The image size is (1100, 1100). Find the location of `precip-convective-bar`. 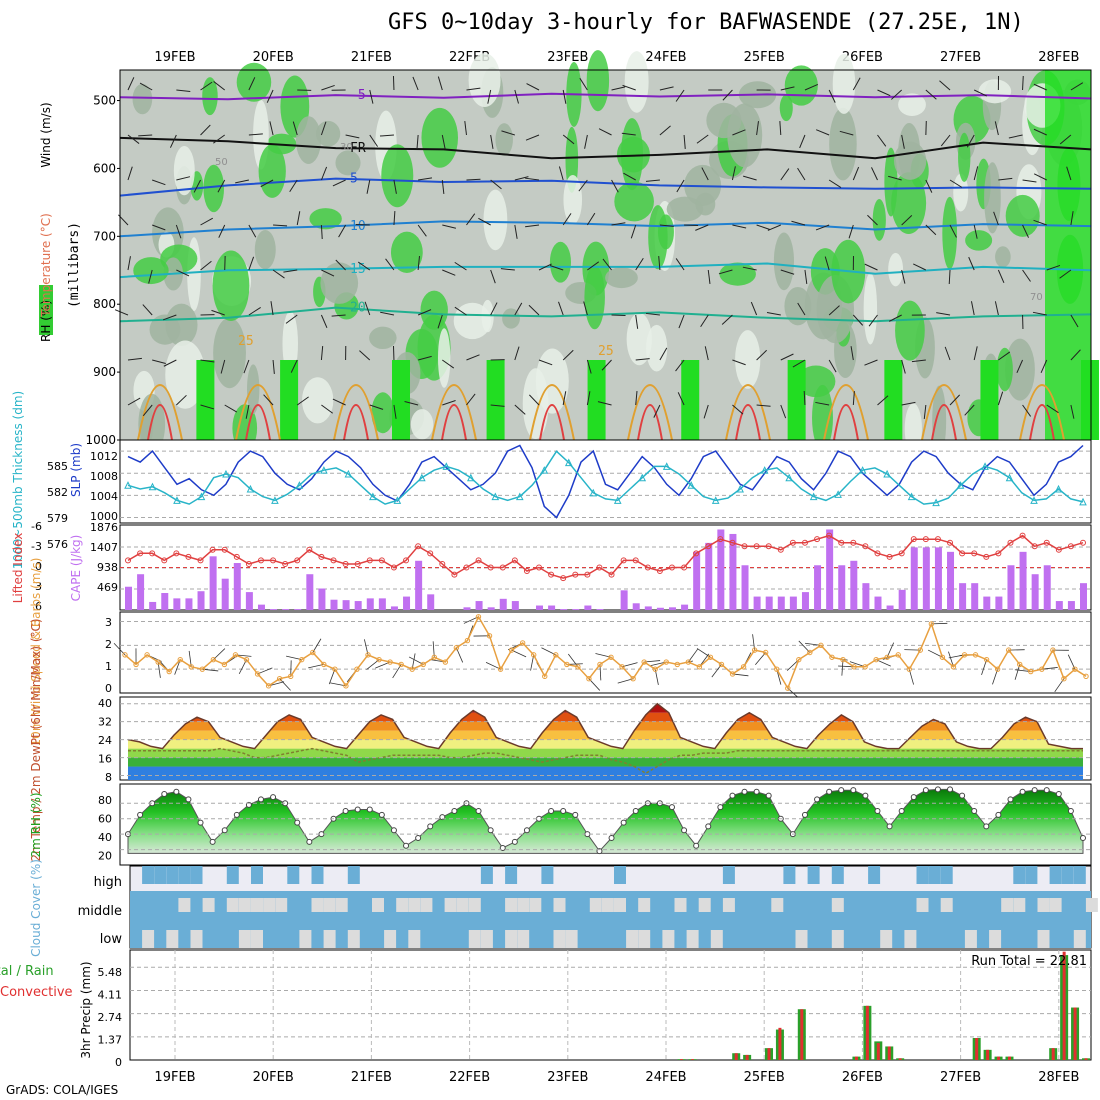

precip-convective-bar is located at coordinates (1075, 1033).